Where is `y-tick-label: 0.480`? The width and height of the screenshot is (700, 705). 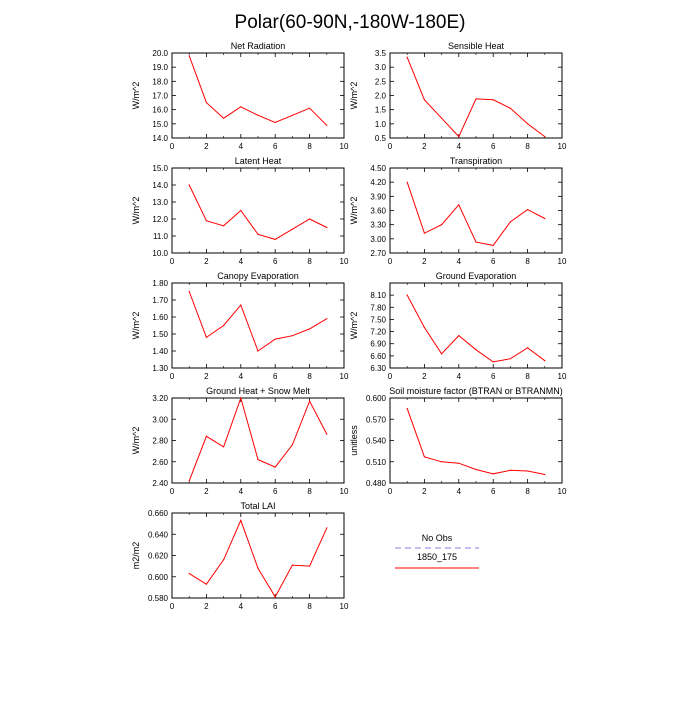
y-tick-label: 0.480 is located at coordinates (376, 483).